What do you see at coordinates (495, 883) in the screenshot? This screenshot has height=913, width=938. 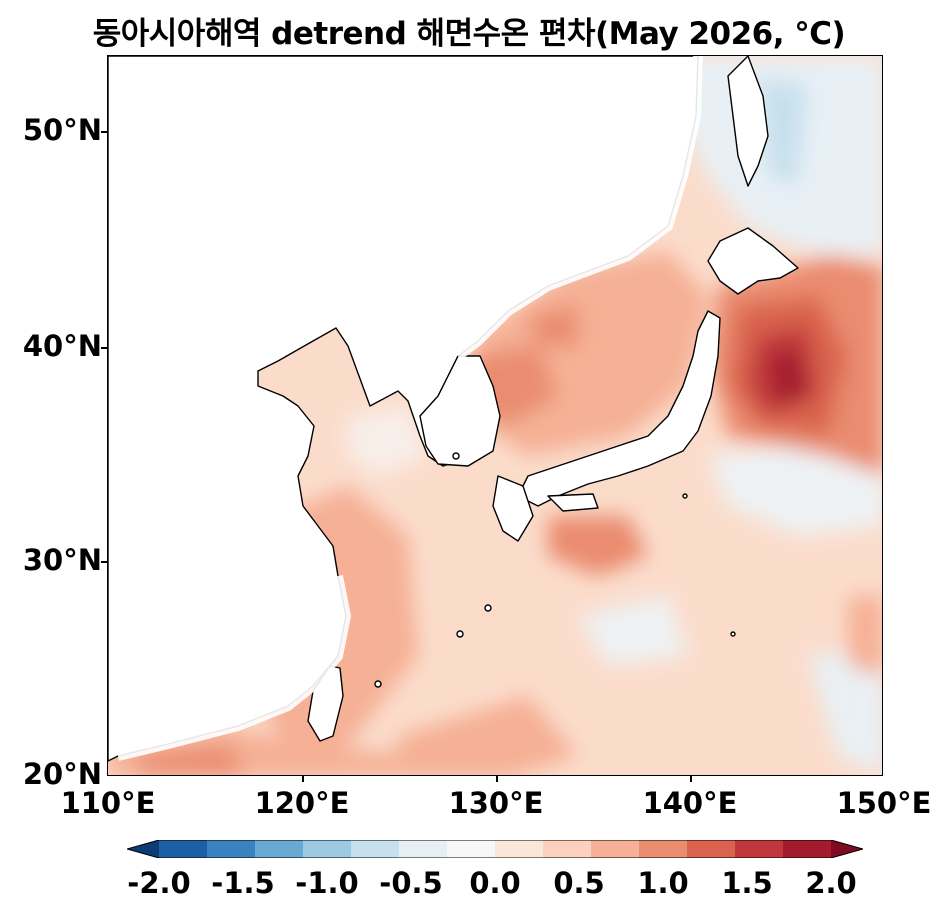 I see `colorbar-tick-label: 0.0` at bounding box center [495, 883].